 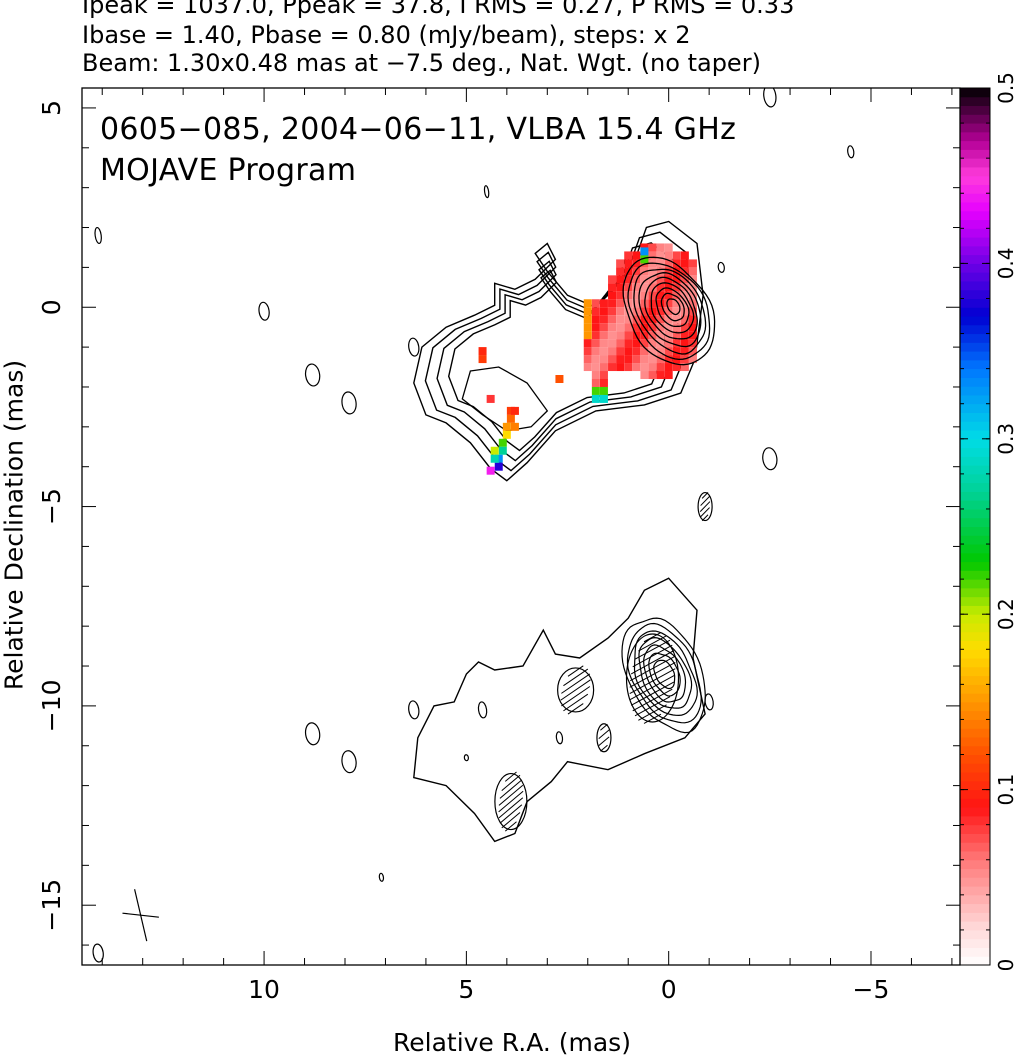 What do you see at coordinates (51, 905) in the screenshot?
I see `y-tick-label: −15` at bounding box center [51, 905].